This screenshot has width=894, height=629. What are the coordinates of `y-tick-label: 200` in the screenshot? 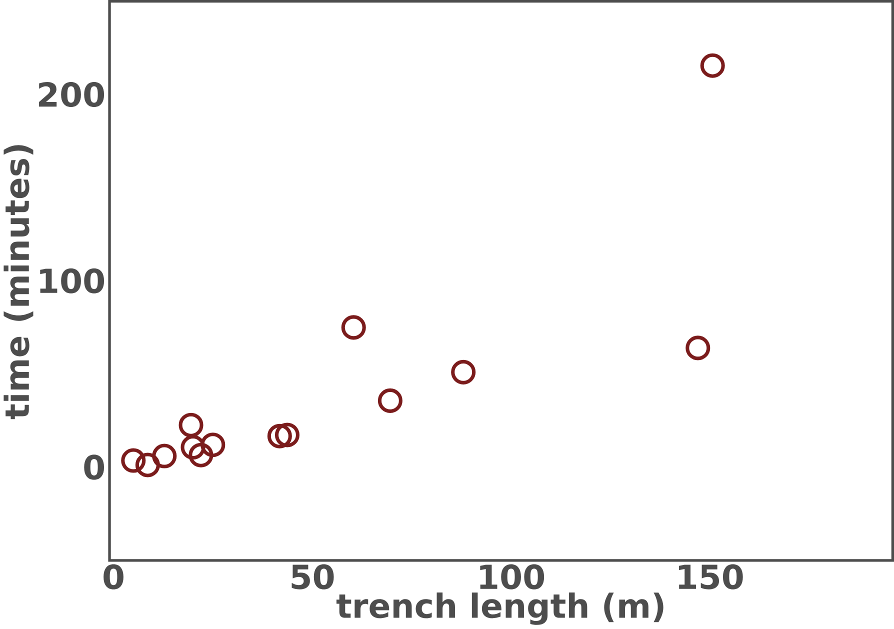 It's located at (71, 95).